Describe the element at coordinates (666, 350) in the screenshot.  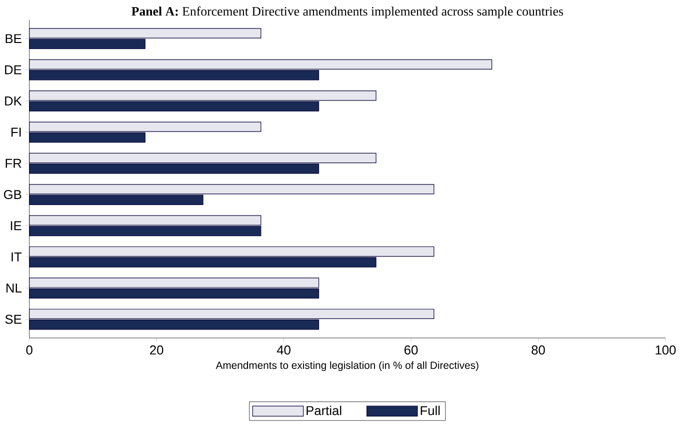
I see `x-tick-label: 100` at that location.